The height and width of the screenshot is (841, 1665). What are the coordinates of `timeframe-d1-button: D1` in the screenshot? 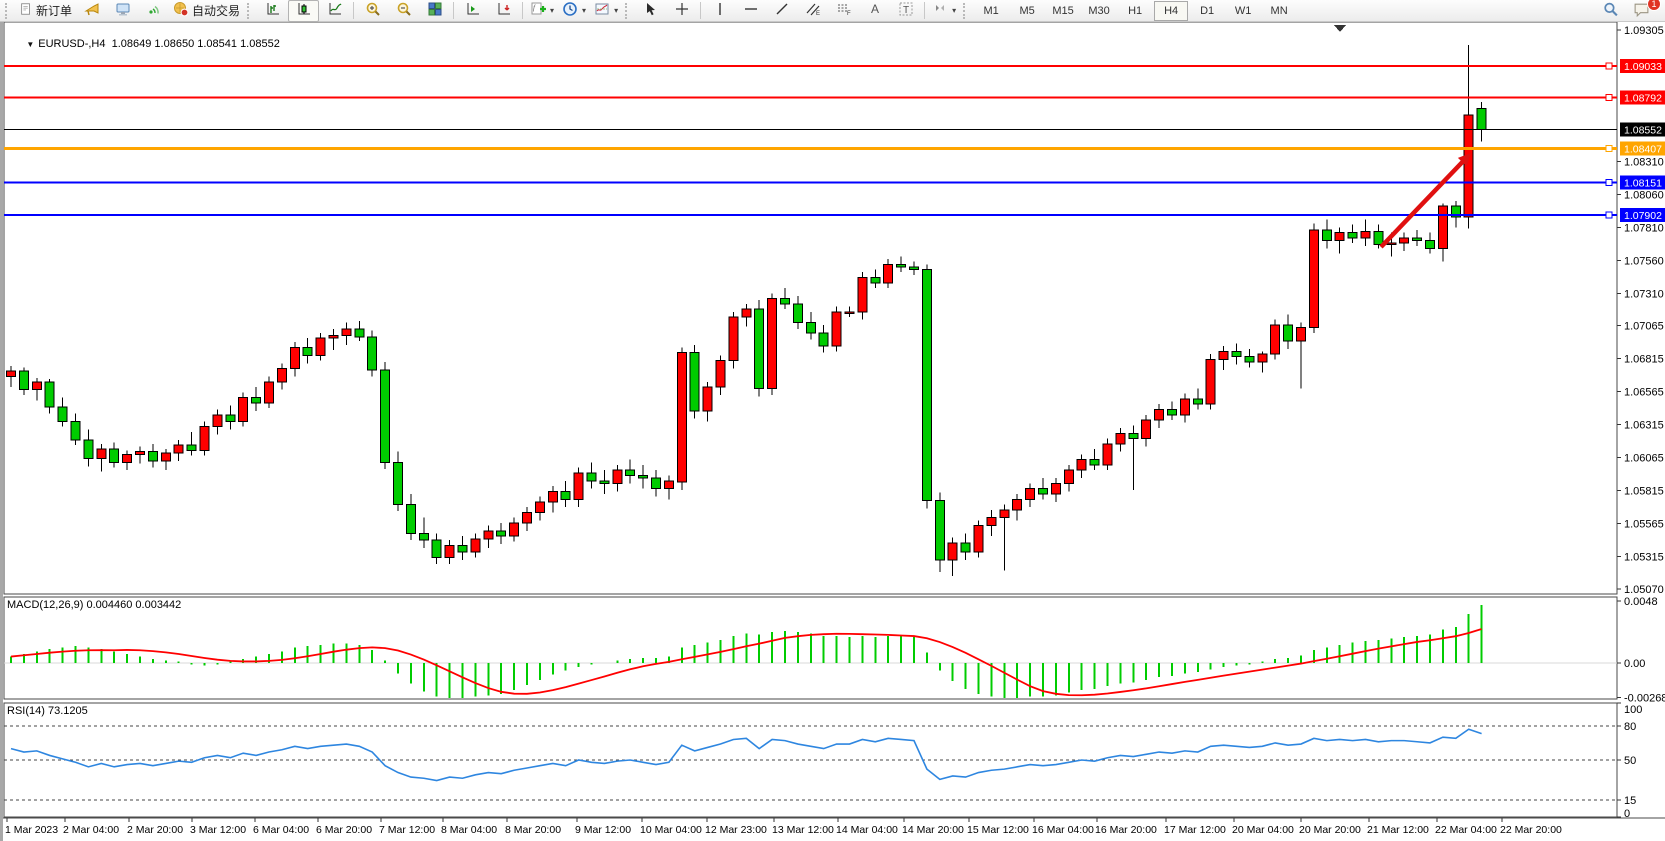 It's located at (1207, 10).